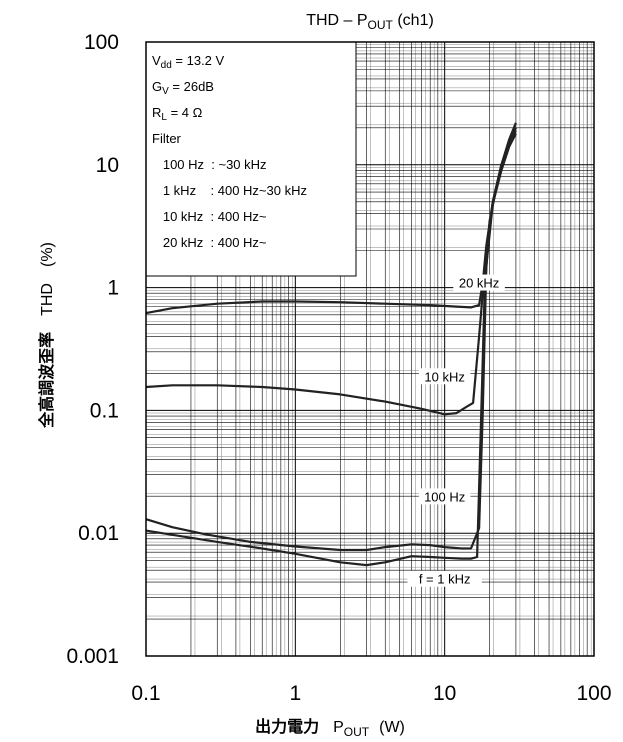  I want to click on y-tick-label: 10, so click(107, 165).